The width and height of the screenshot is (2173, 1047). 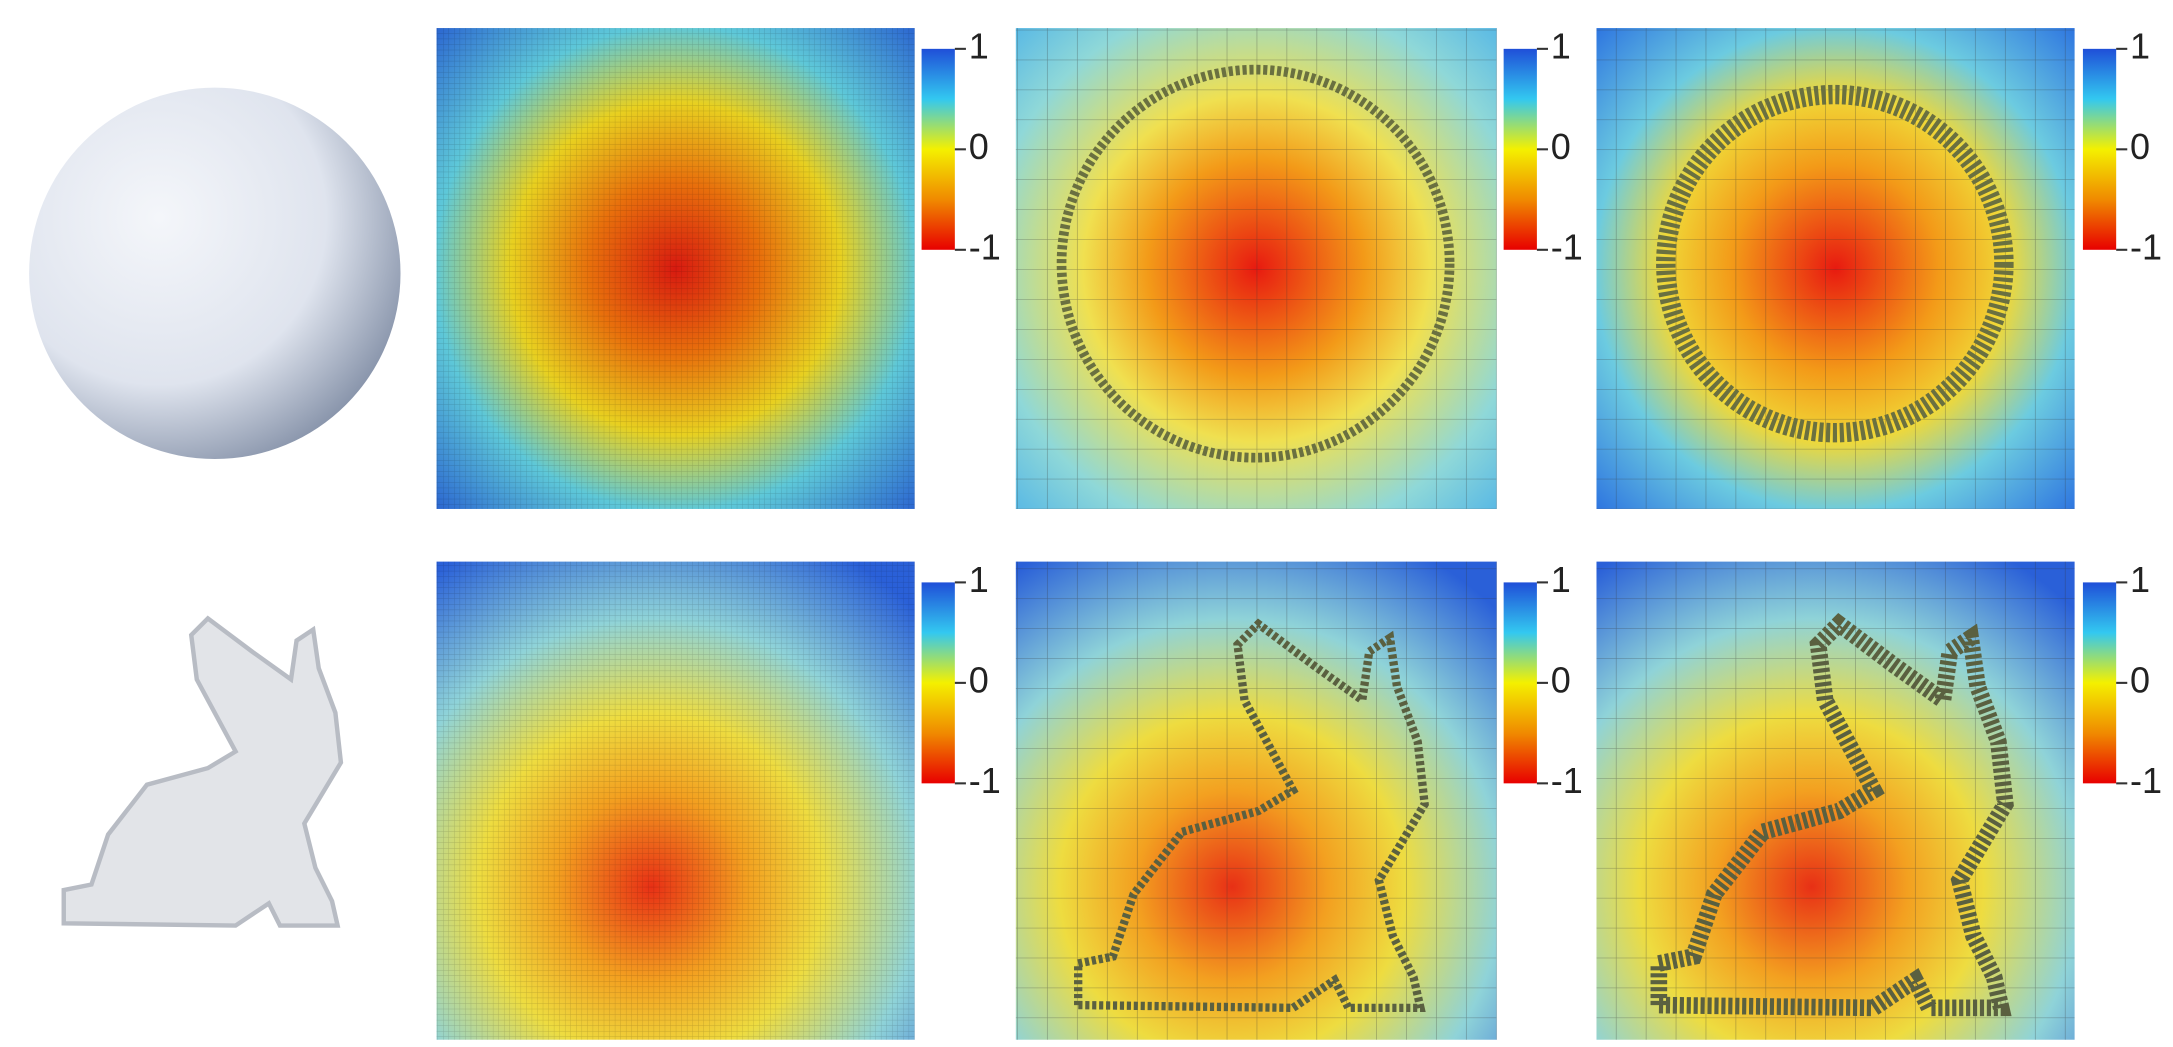 What do you see at coordinates (215, 273) in the screenshot?
I see `sphere-render` at bounding box center [215, 273].